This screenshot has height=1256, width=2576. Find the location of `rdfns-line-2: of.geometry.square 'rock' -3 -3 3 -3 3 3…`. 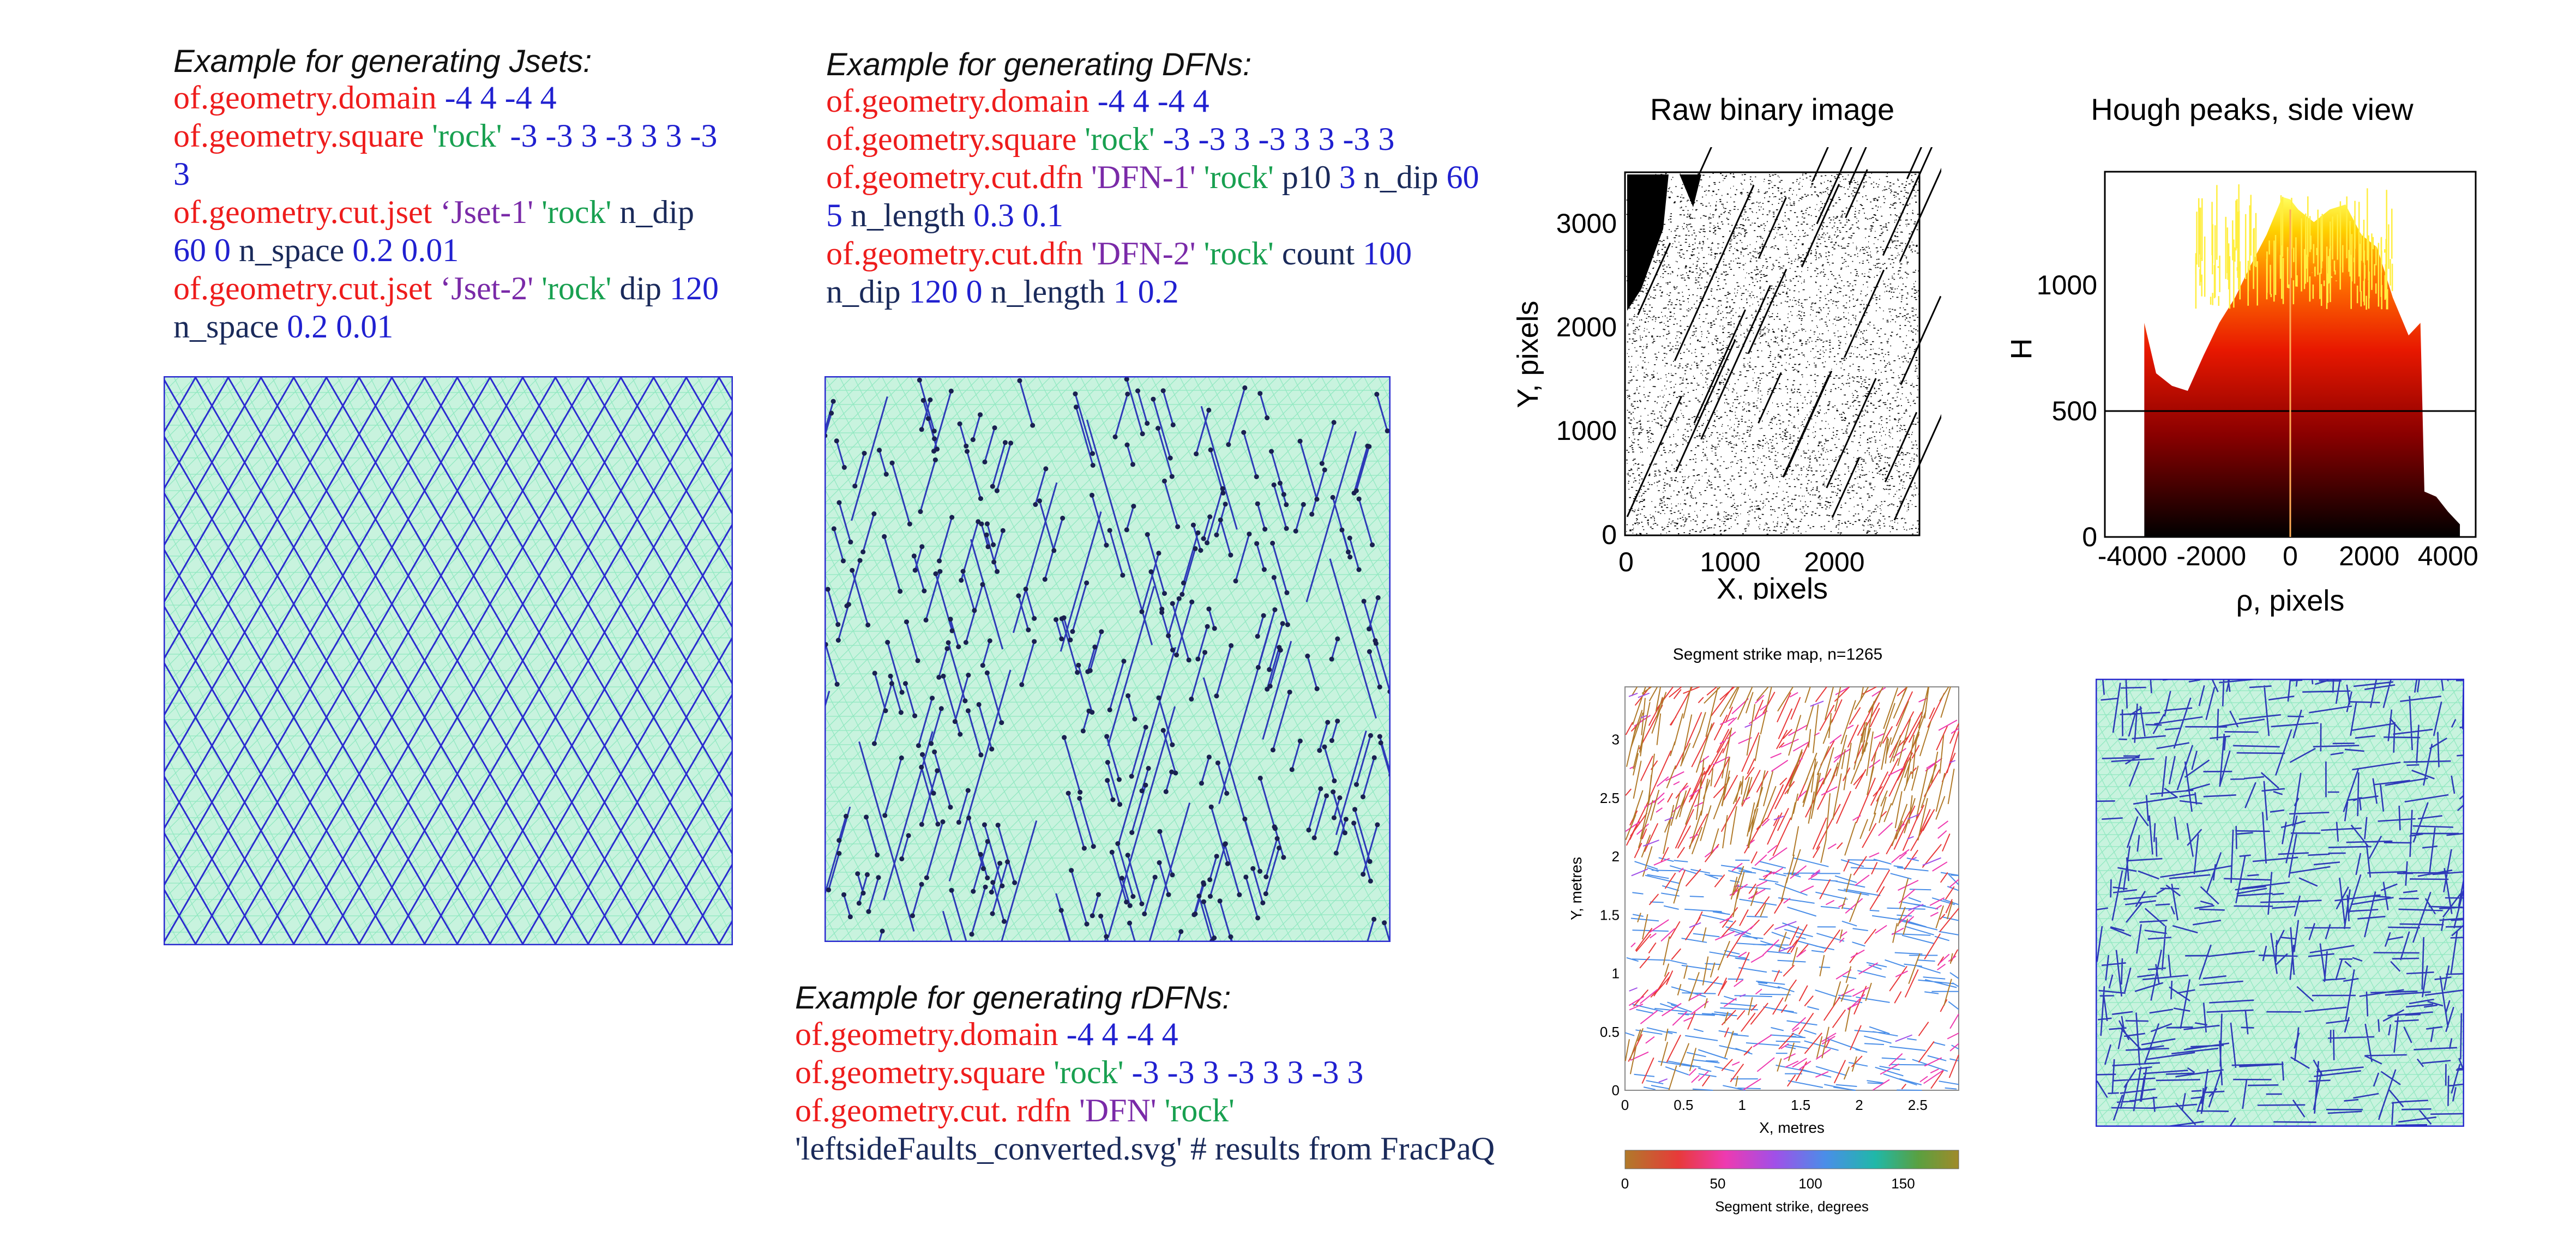

rdfns-line-2: of.geometry.square 'rock' -3 -3 3 -3 3 3… is located at coordinates (1079, 1072).